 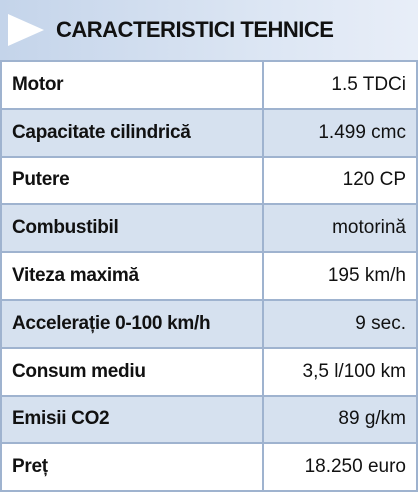 What do you see at coordinates (132, 419) in the screenshot?
I see `spec-label: Emisii CO2` at bounding box center [132, 419].